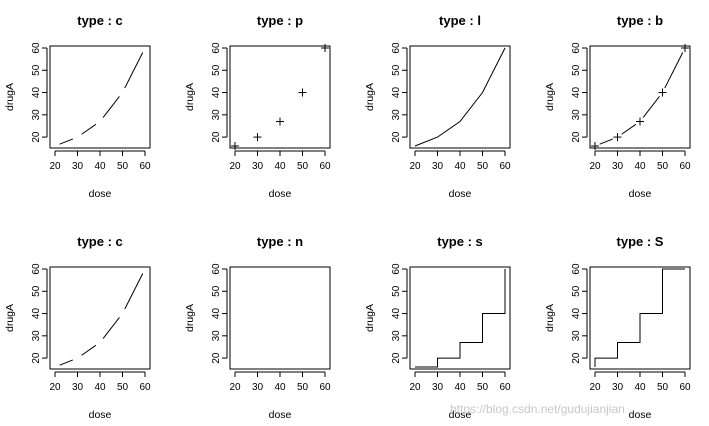  What do you see at coordinates (640, 20) in the screenshot?
I see `panel-title: type : b` at bounding box center [640, 20].